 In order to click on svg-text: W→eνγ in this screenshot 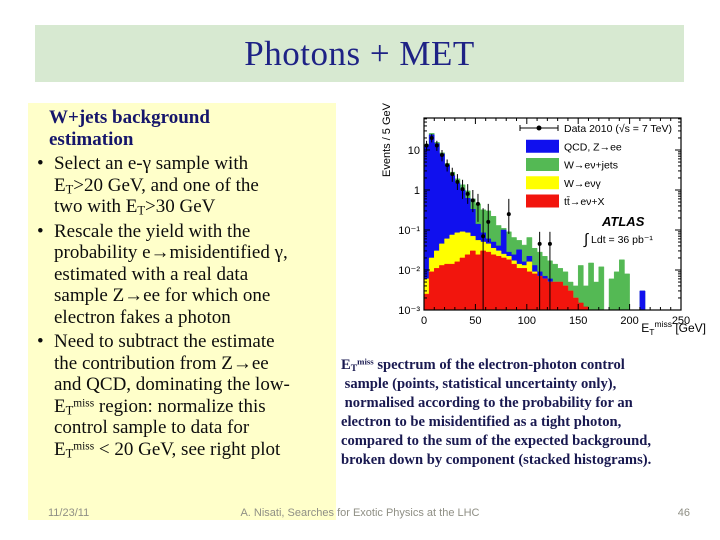, I will do `click(583, 184)`.